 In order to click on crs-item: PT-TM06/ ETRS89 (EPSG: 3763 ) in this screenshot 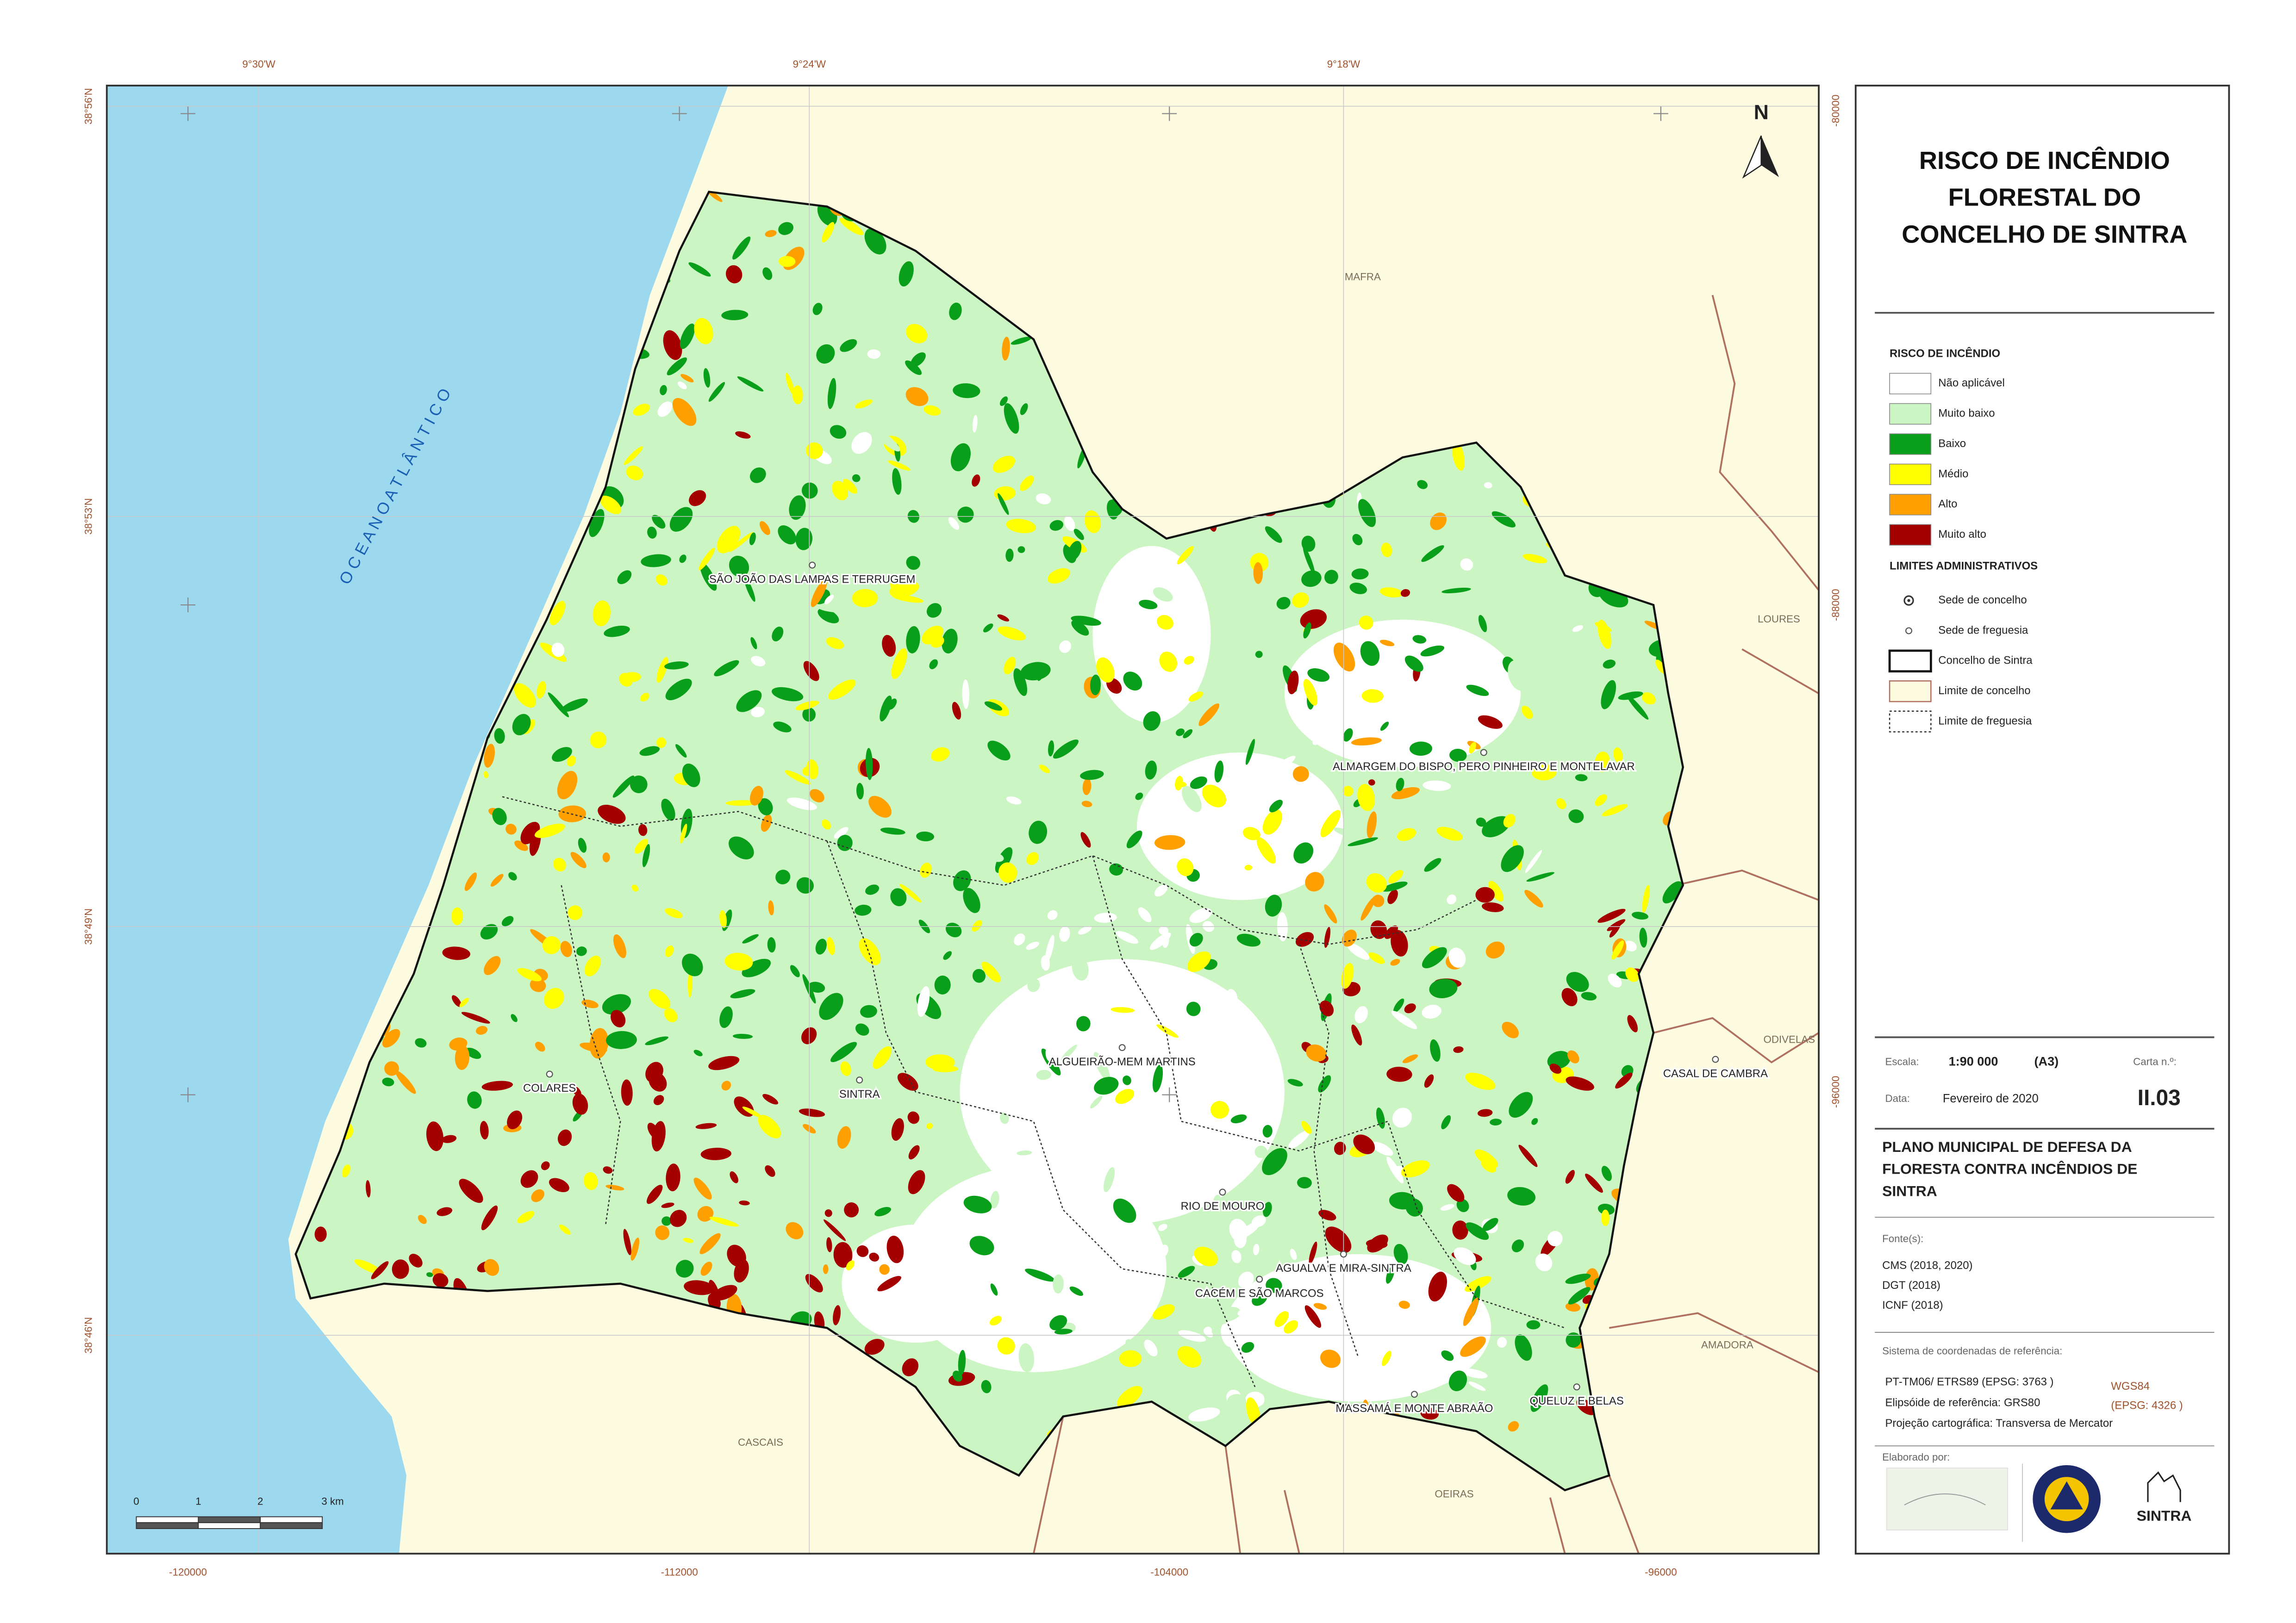, I will do `click(1969, 1382)`.